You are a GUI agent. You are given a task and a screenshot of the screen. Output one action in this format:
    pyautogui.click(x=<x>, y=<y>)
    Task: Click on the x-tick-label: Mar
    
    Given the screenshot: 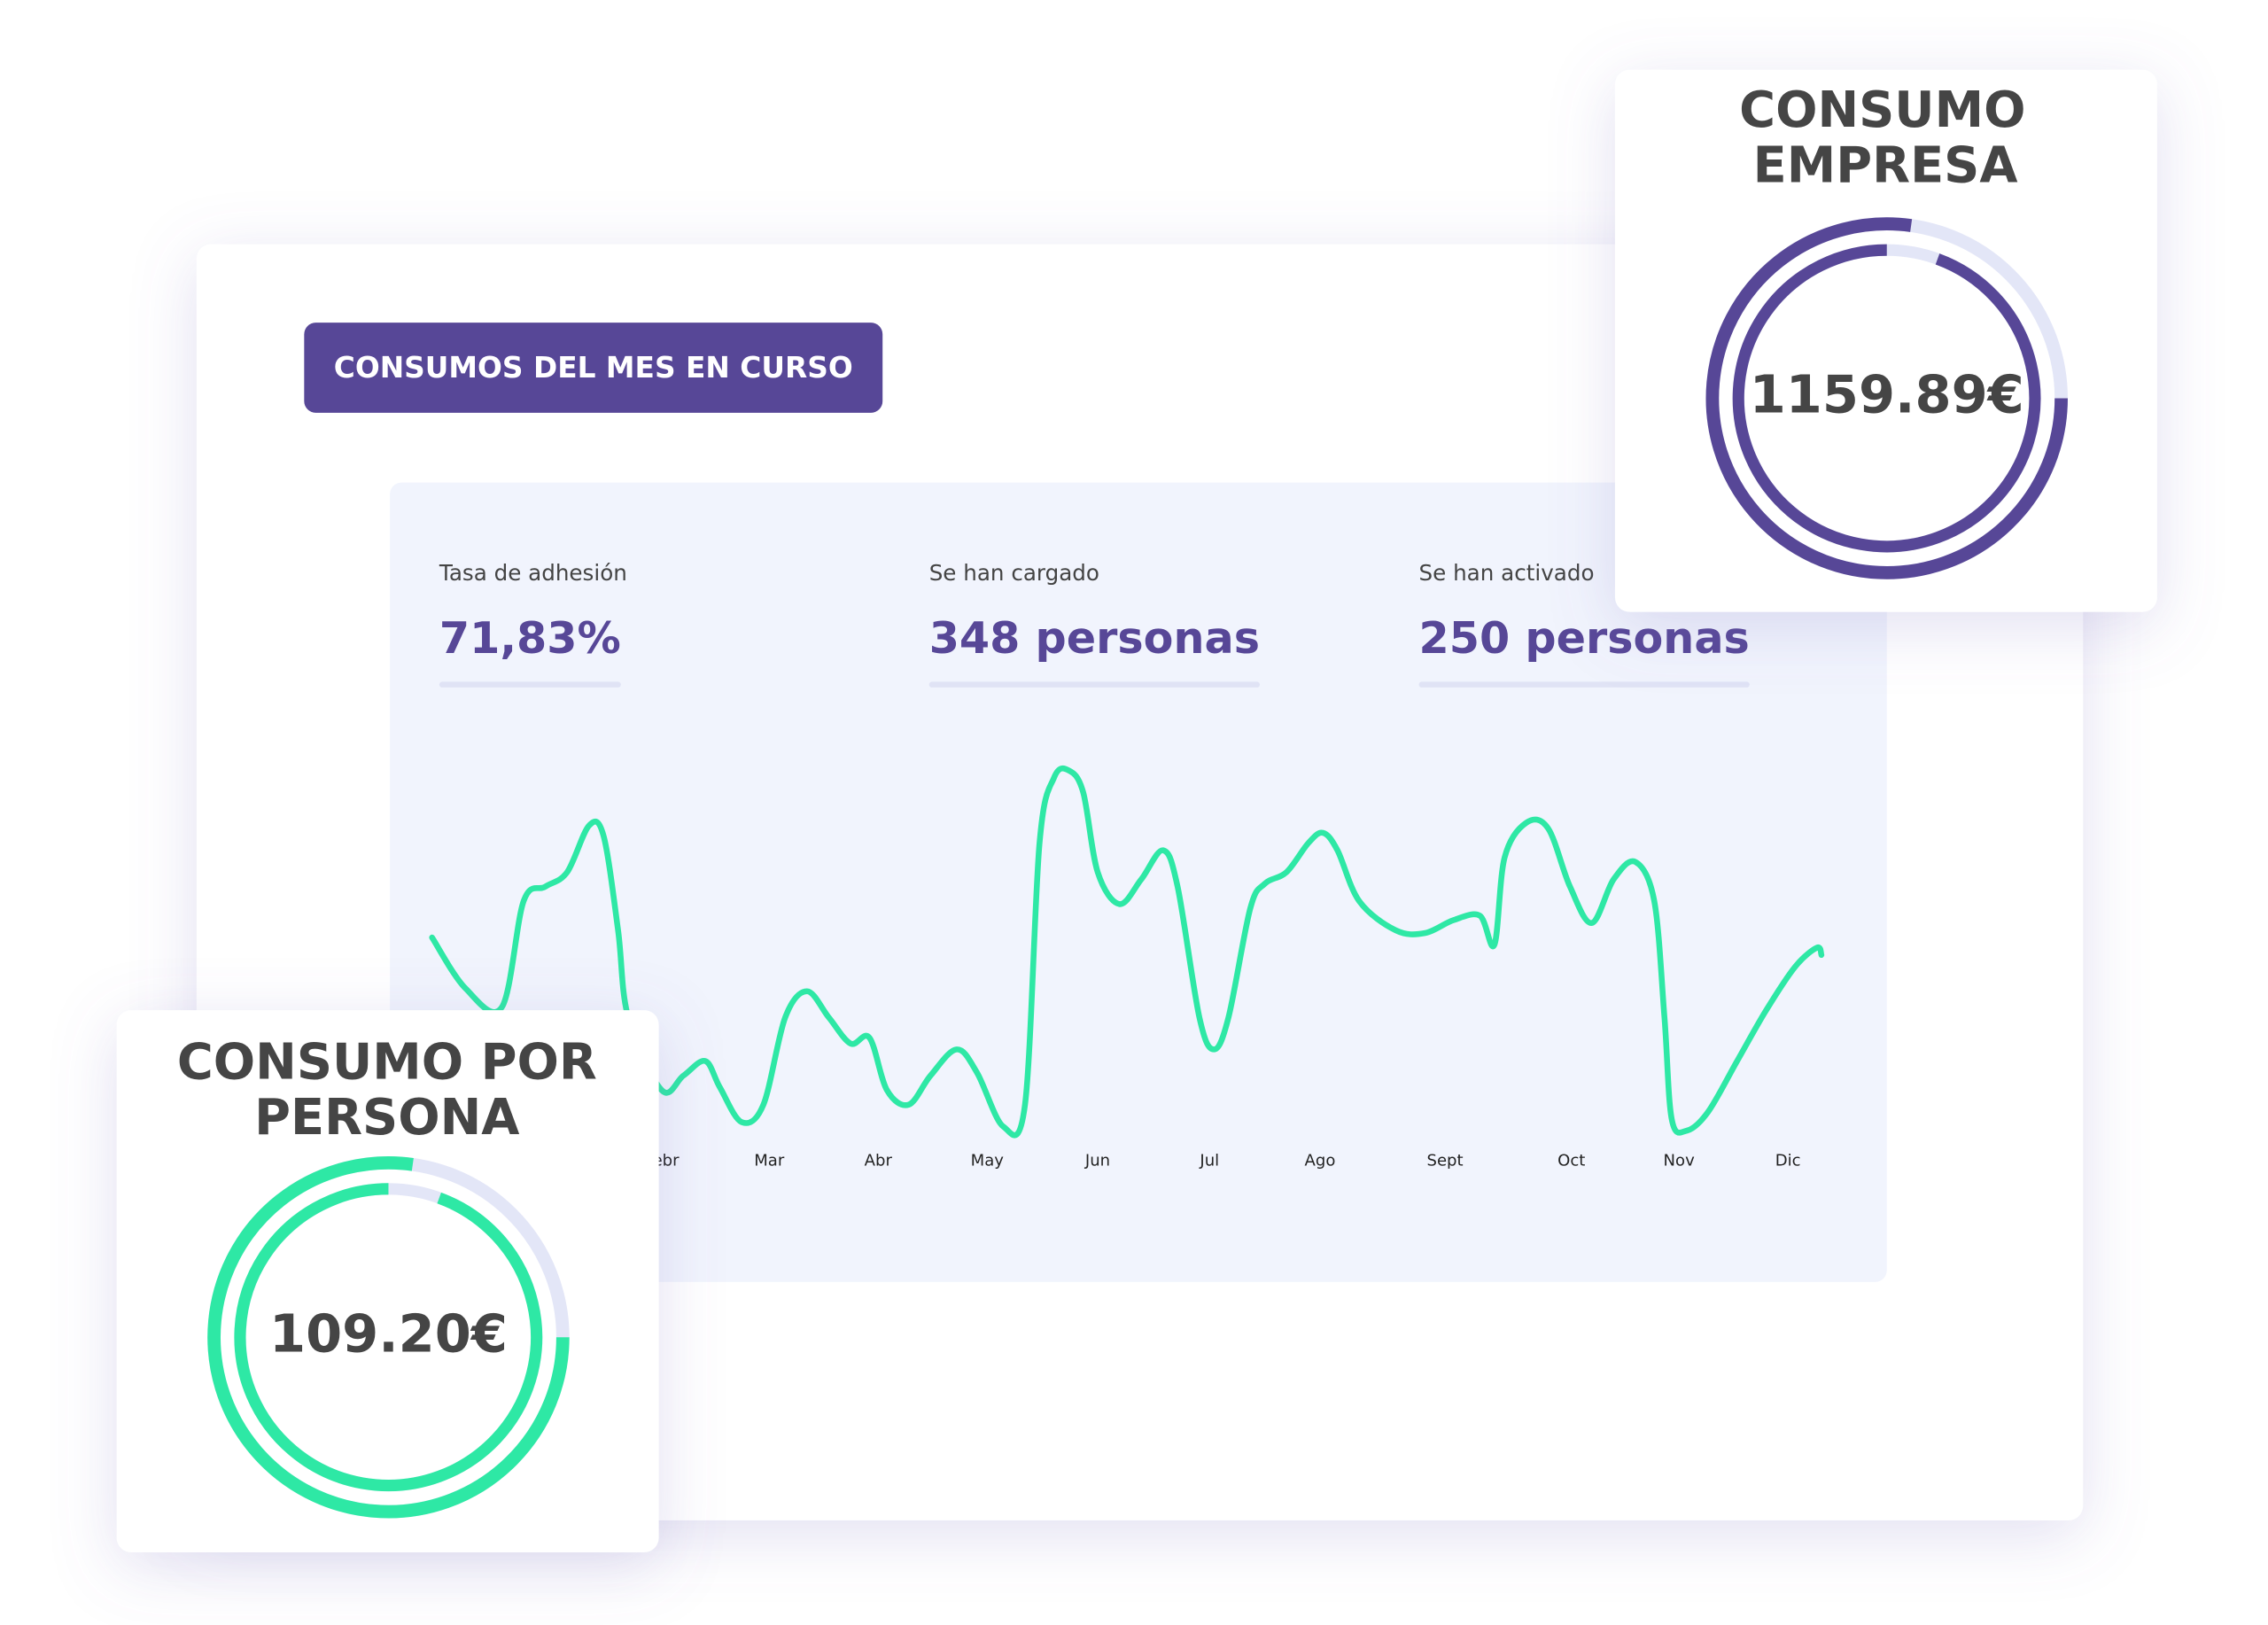 What is the action you would take?
    pyautogui.click(x=769, y=1161)
    